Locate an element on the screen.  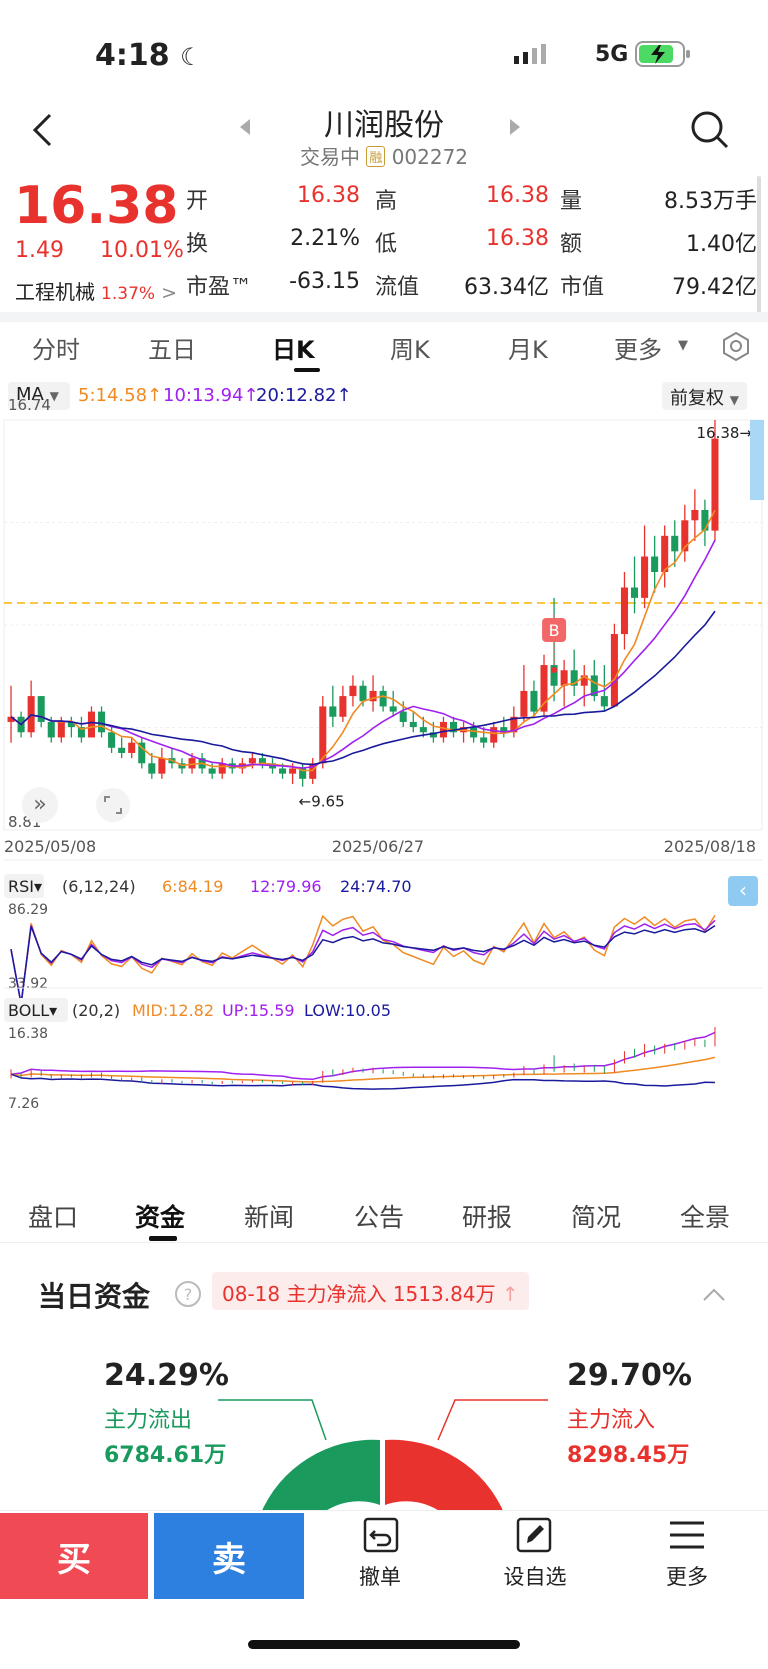
cancel-order-button: 撤单 is located at coordinates (380, 1553).